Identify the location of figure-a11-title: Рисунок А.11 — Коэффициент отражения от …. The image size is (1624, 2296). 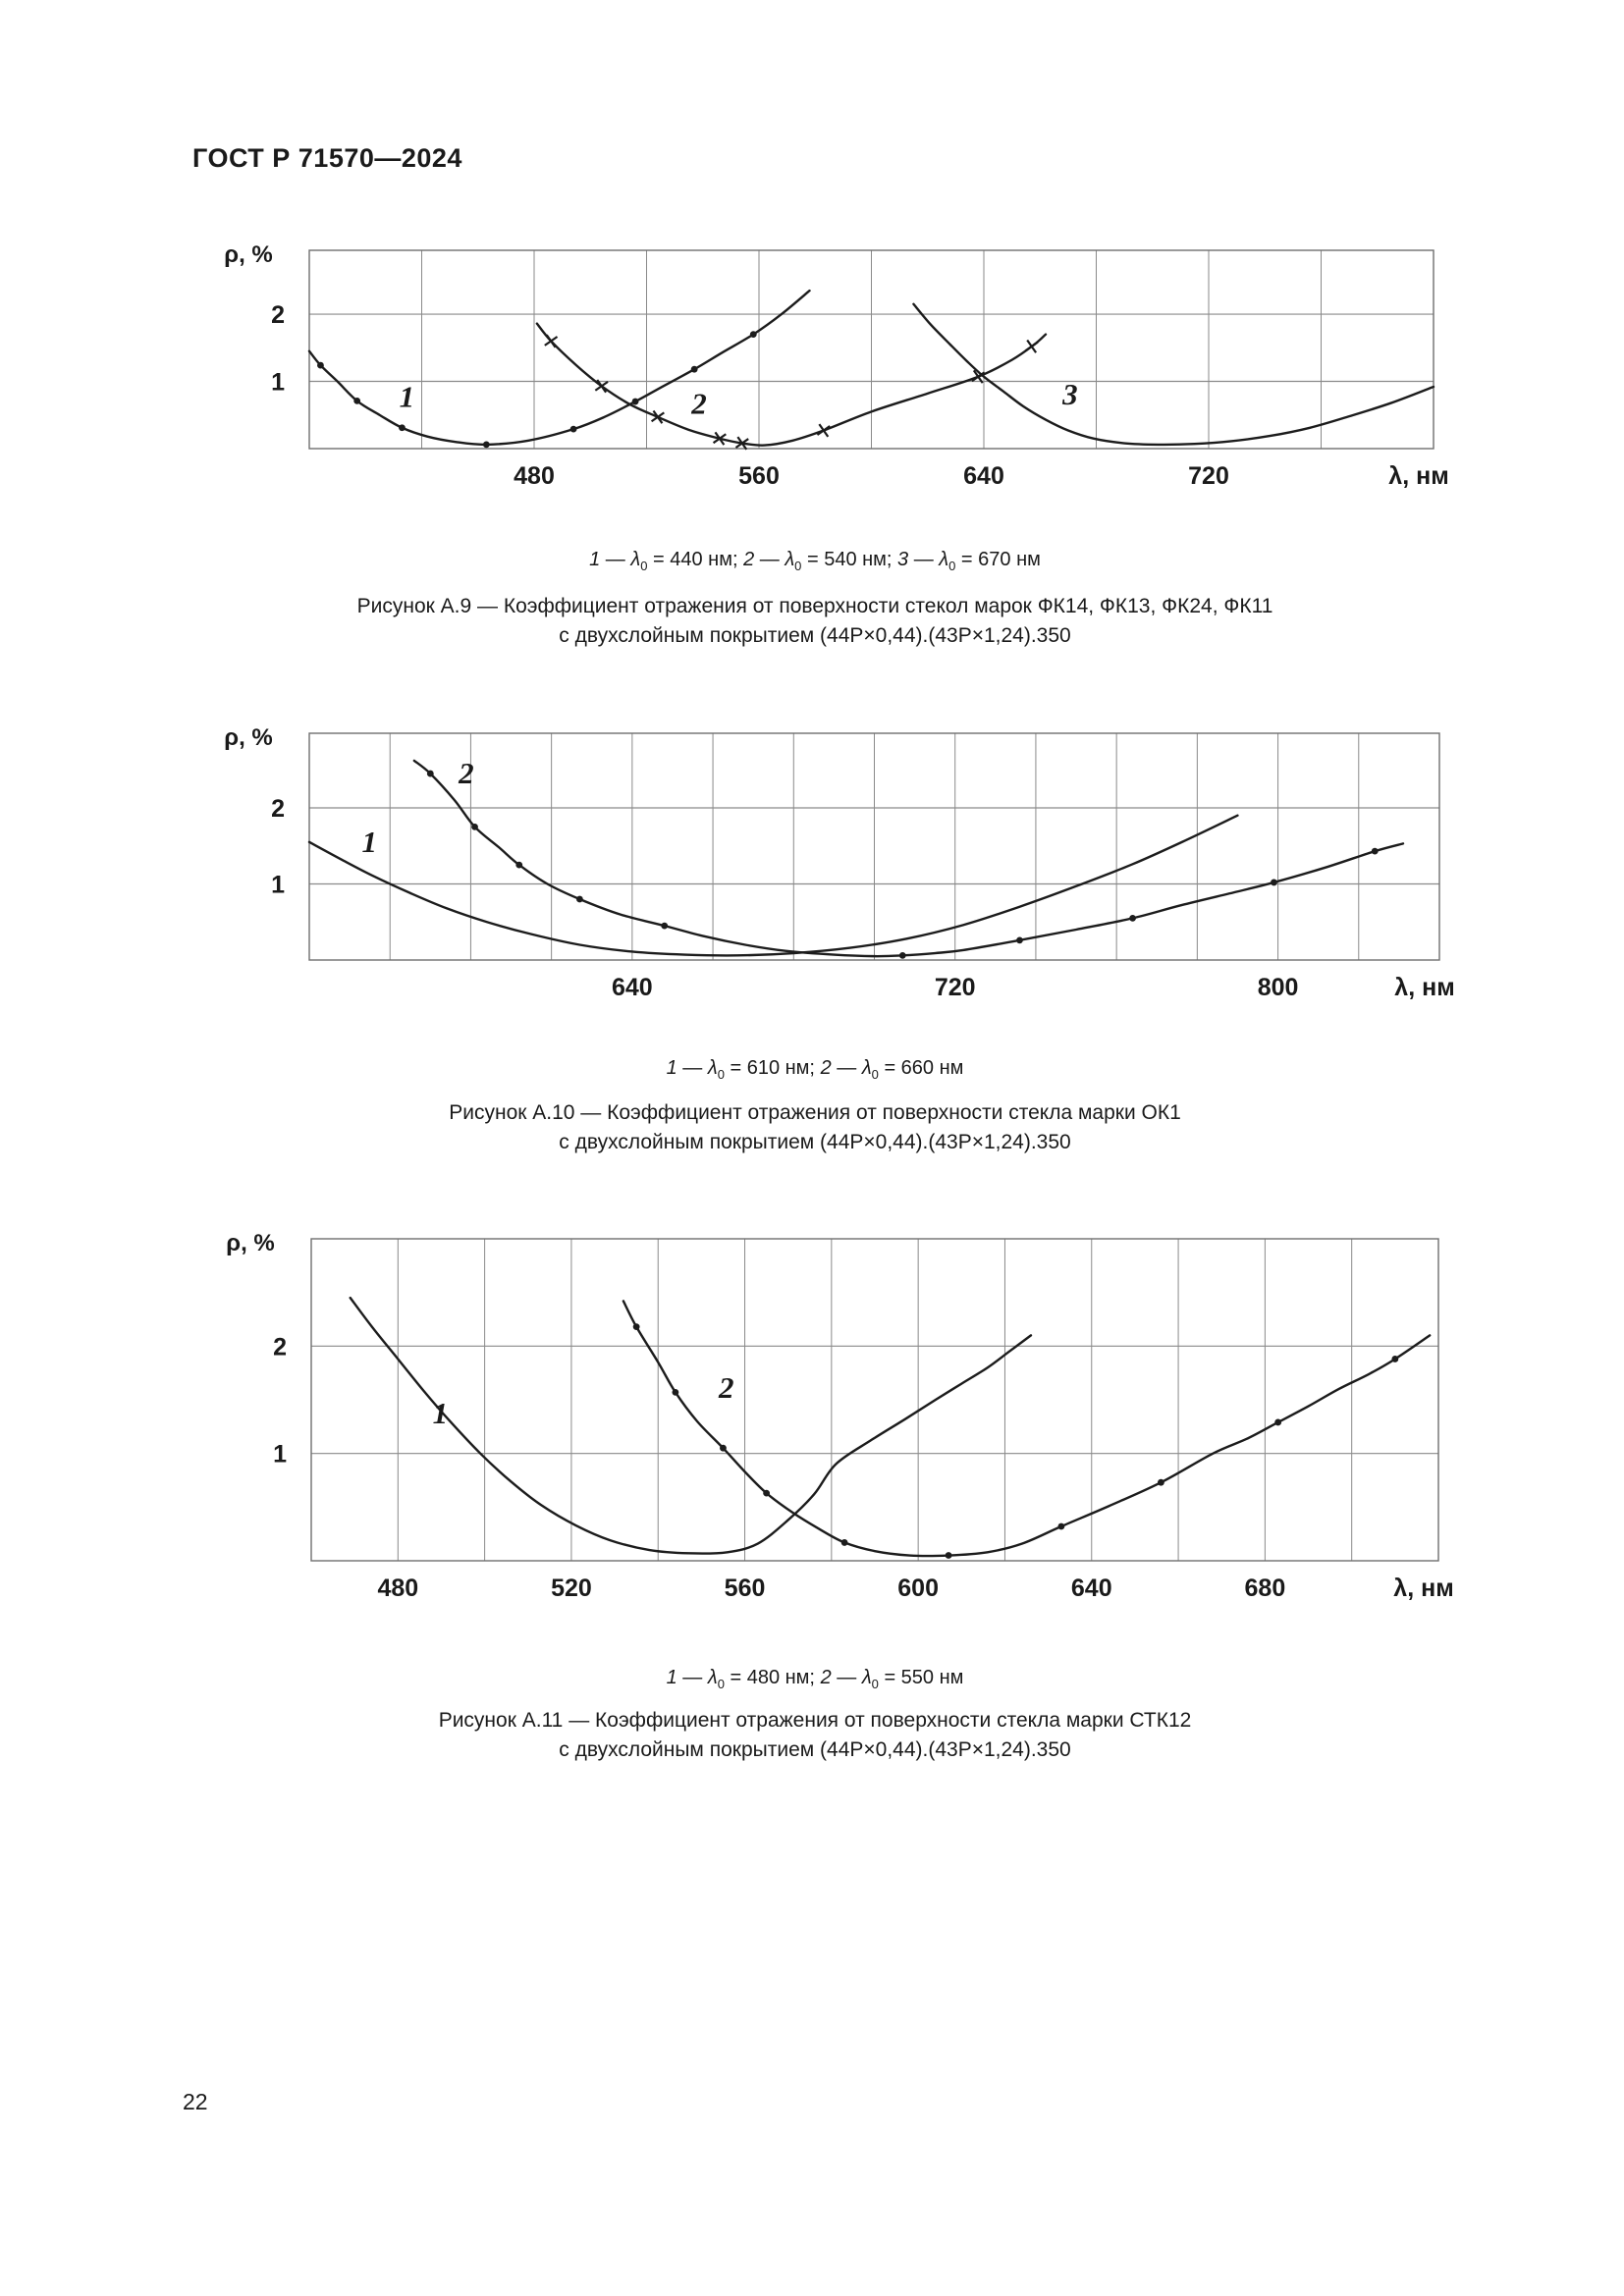
(815, 1735).